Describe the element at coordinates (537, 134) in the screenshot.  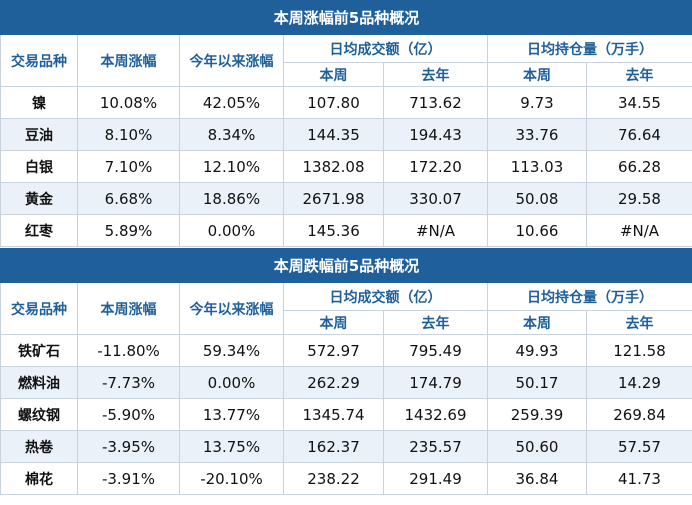
I see `oi-this-week-value: 33.76` at that location.